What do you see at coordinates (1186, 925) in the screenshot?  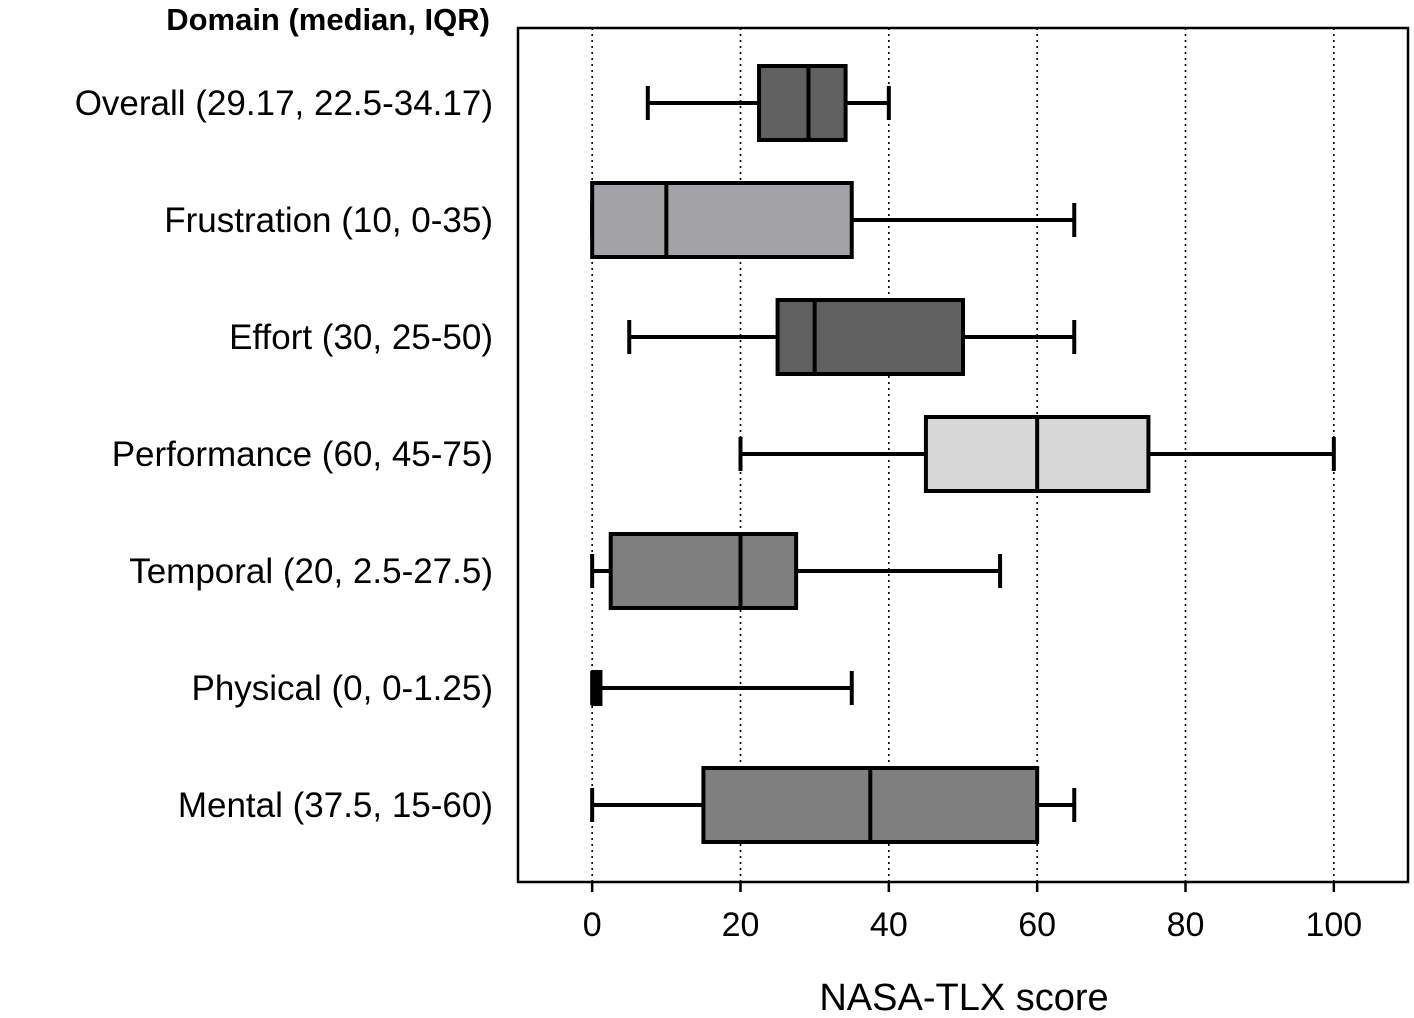 I see `x-tick-label: 80` at bounding box center [1186, 925].